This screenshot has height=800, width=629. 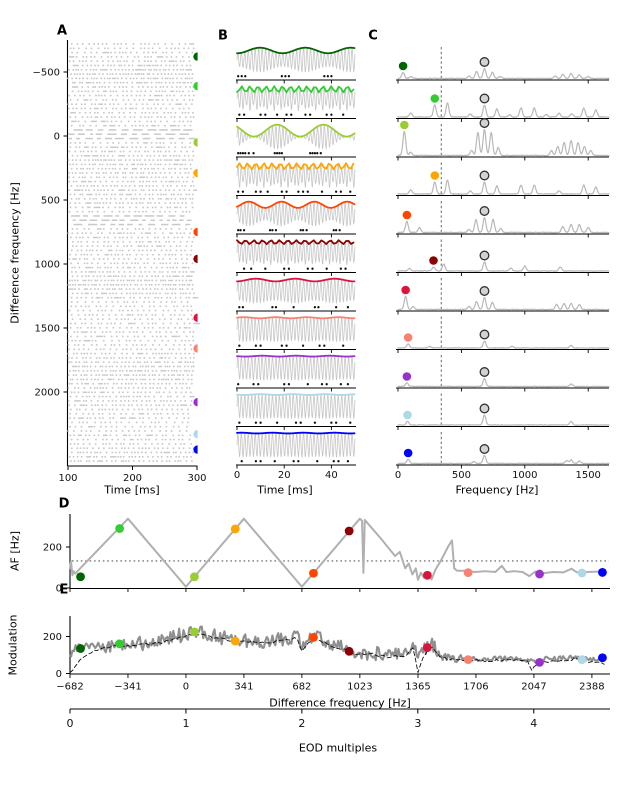 I want to click on b-envelope, so click(x=296, y=50).